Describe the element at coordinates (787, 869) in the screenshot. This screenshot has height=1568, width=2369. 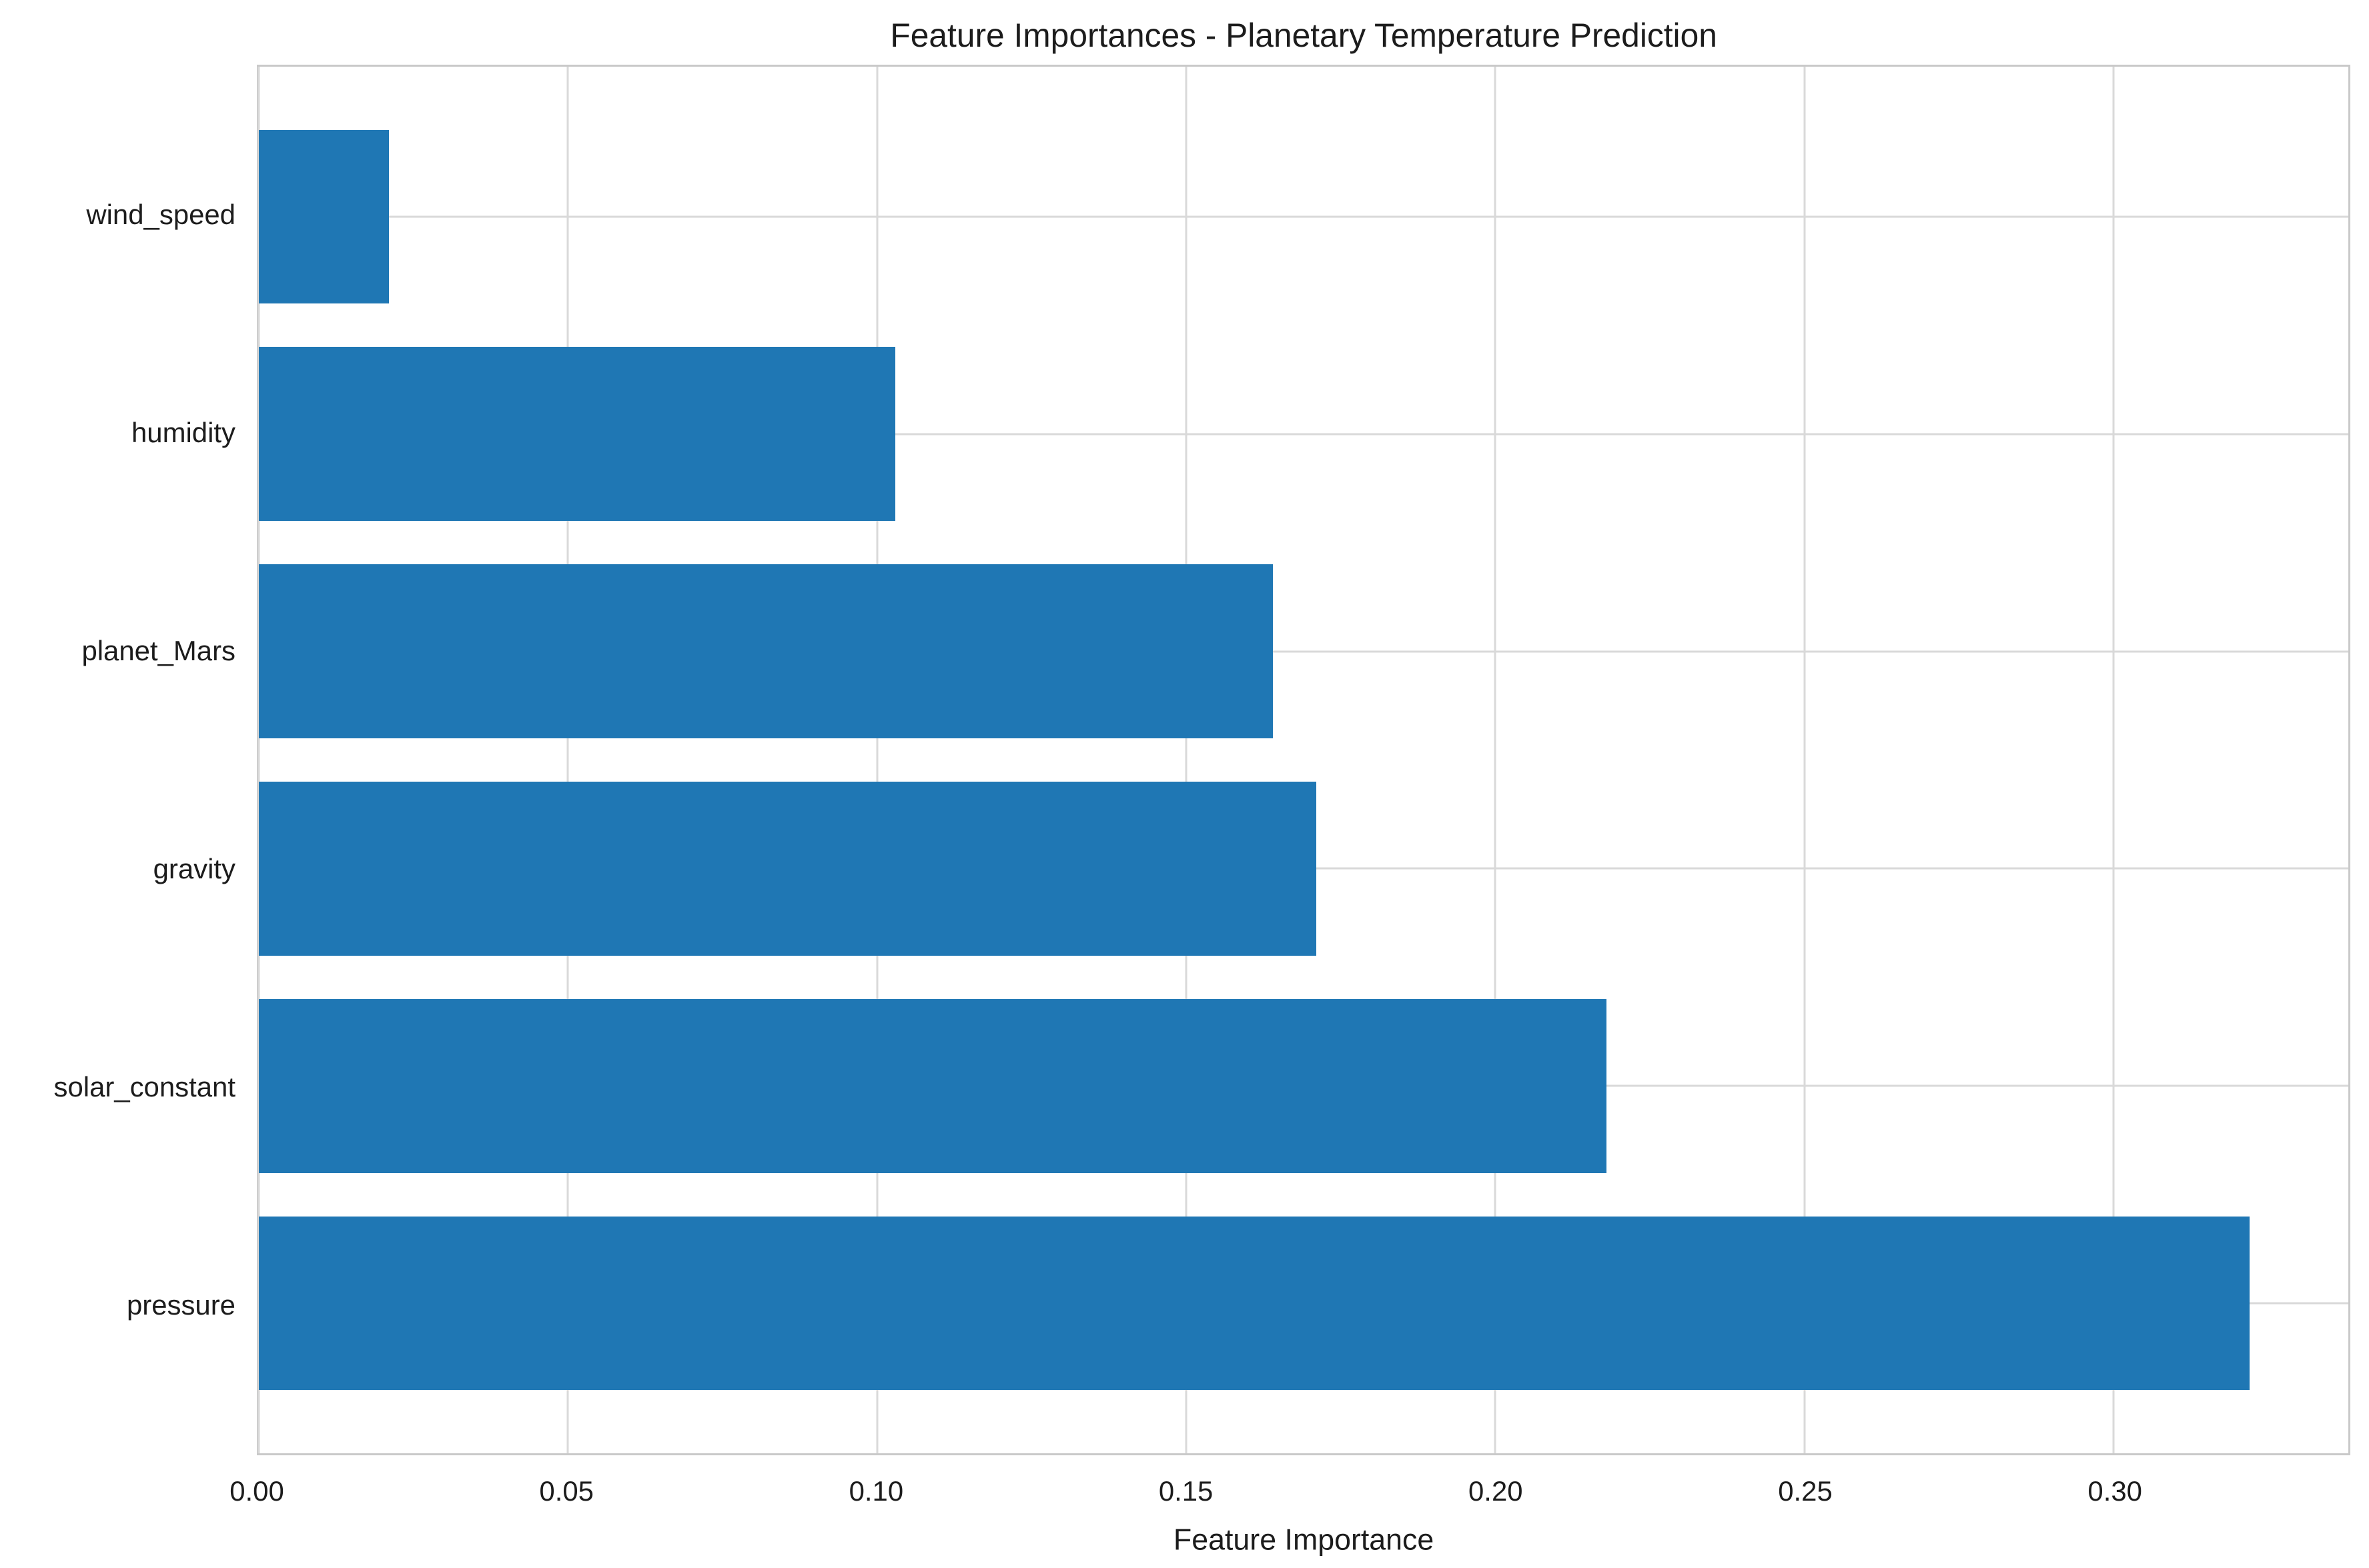
I see `bar-gravity` at that location.